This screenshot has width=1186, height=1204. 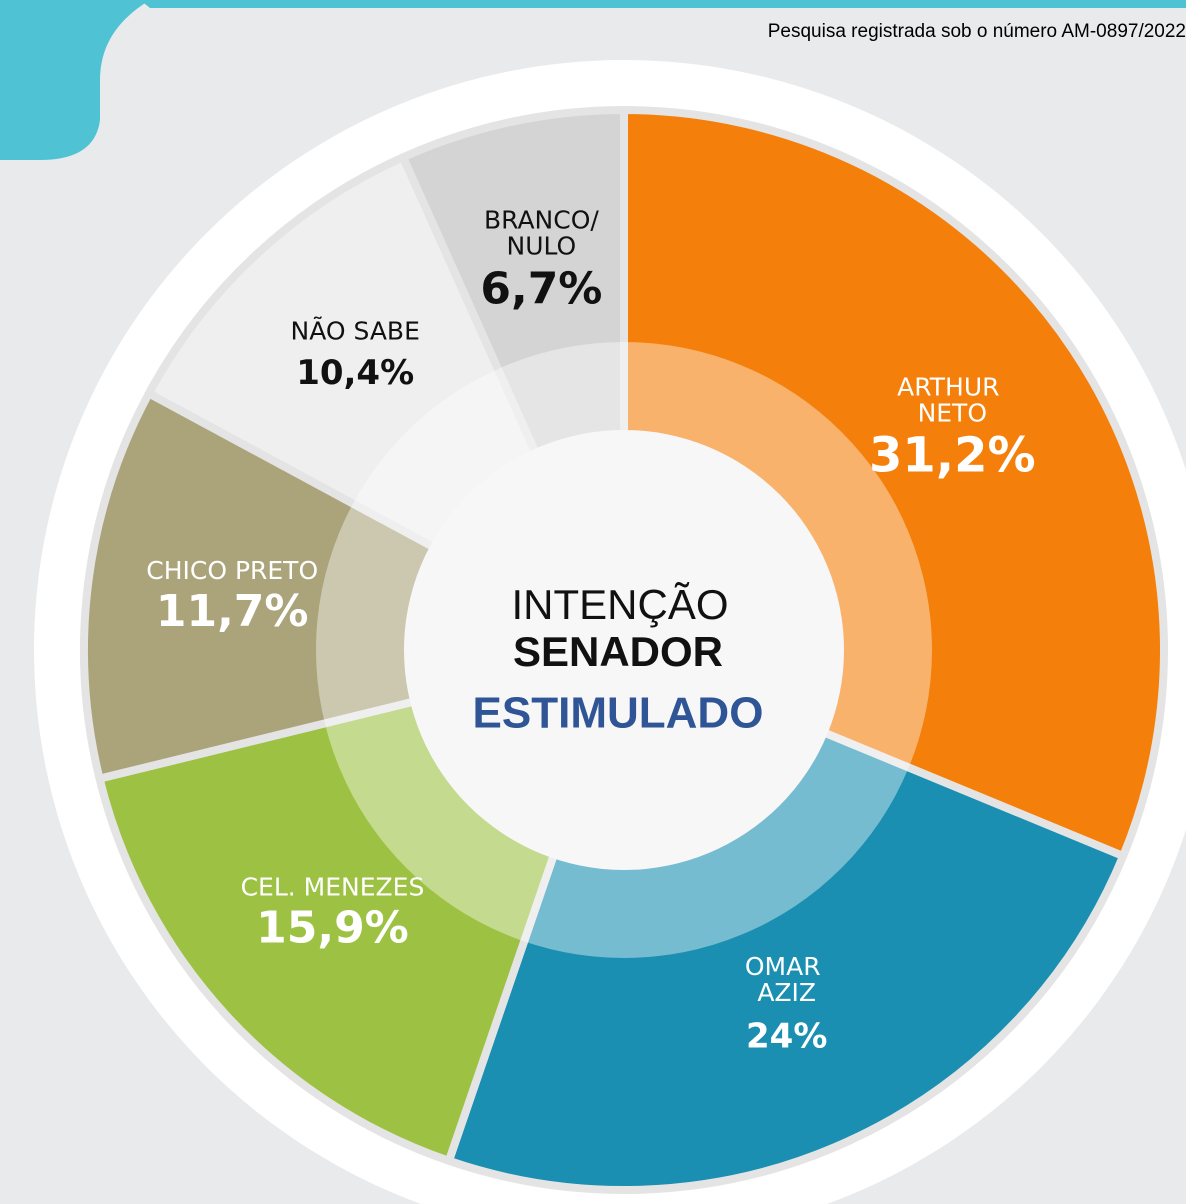 What do you see at coordinates (952, 455) in the screenshot?
I see `value-label: 31,2%` at bounding box center [952, 455].